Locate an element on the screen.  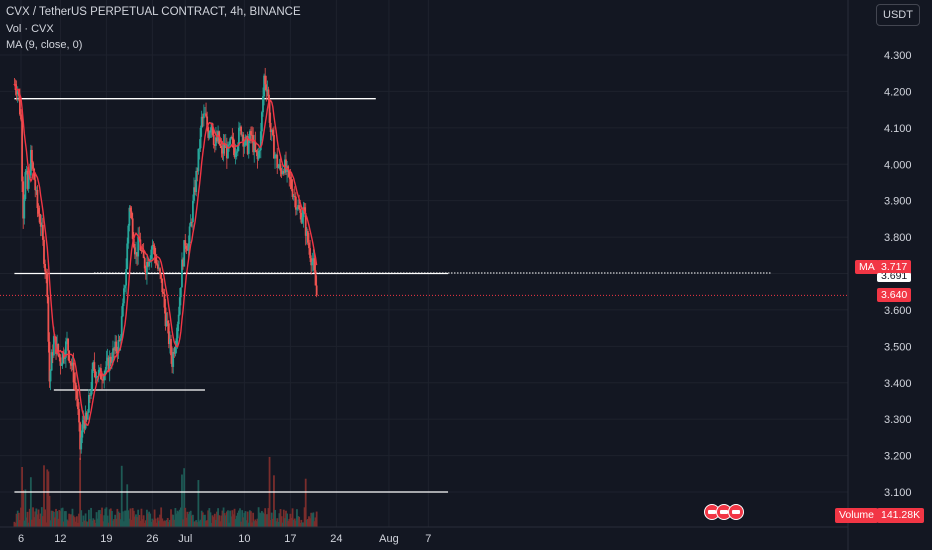
volume-value-tag: 141.28K is located at coordinates (901, 515).